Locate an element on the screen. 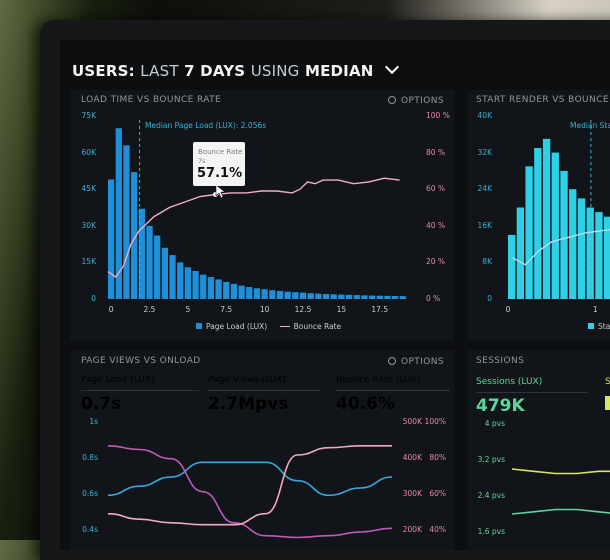 This screenshot has height=560, width=610. tooltip-sub: 7s is located at coordinates (202, 161).